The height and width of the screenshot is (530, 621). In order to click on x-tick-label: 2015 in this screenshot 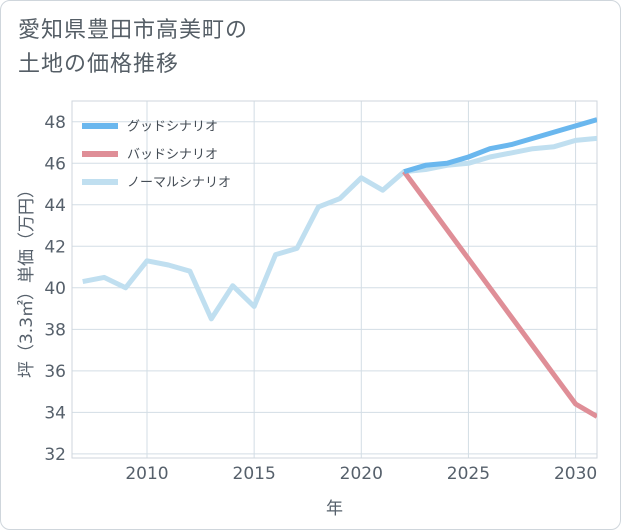, I will do `click(254, 474)`.